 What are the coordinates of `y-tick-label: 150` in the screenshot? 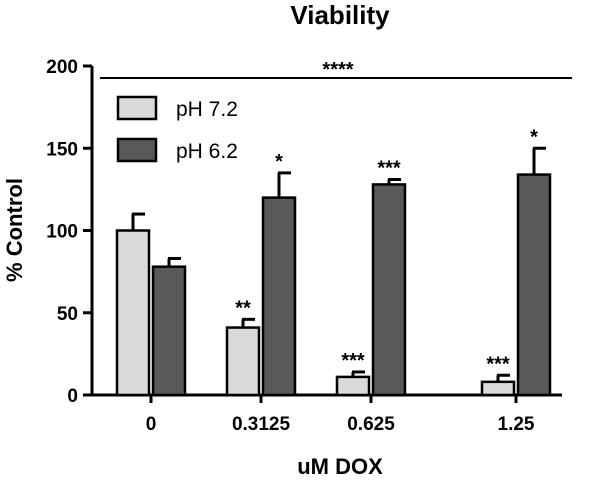 It's located at (62, 149).